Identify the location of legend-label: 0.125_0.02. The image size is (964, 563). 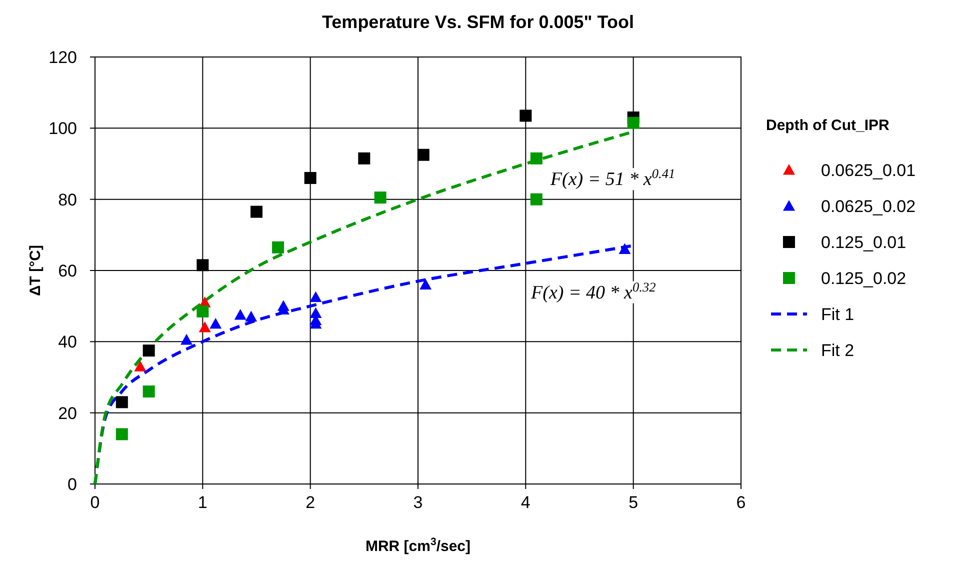
(863, 278).